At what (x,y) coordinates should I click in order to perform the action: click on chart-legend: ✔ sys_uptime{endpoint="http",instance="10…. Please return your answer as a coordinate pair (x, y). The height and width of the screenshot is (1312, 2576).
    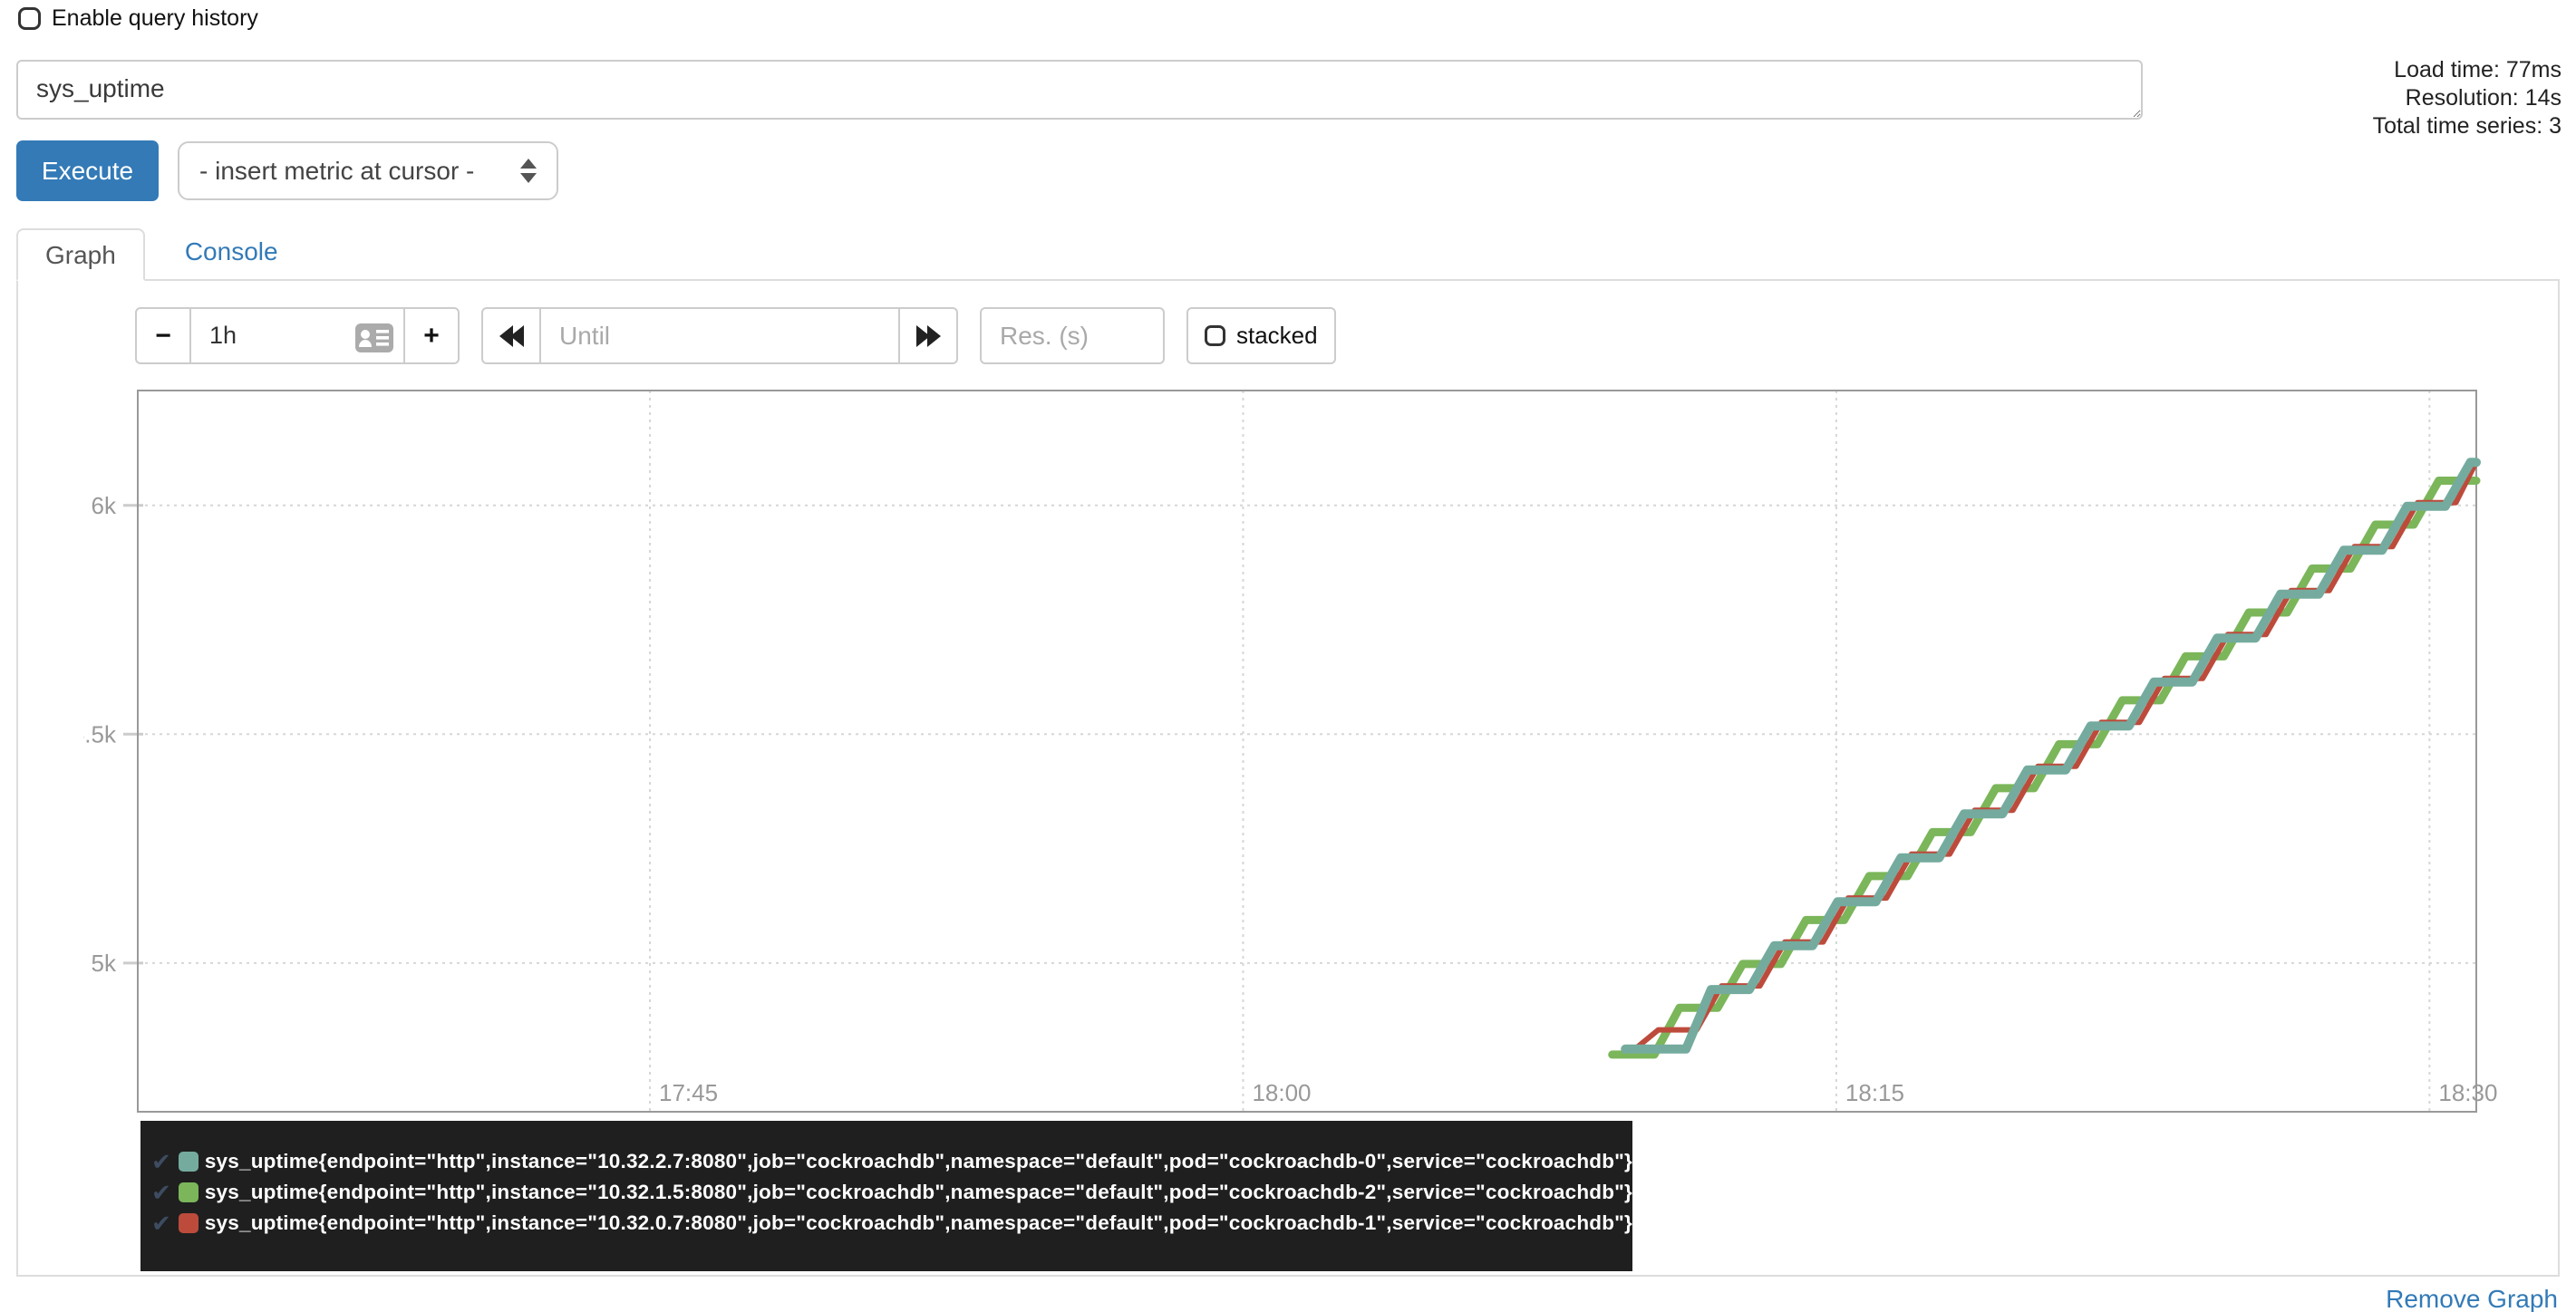
    Looking at the image, I should click on (886, 1196).